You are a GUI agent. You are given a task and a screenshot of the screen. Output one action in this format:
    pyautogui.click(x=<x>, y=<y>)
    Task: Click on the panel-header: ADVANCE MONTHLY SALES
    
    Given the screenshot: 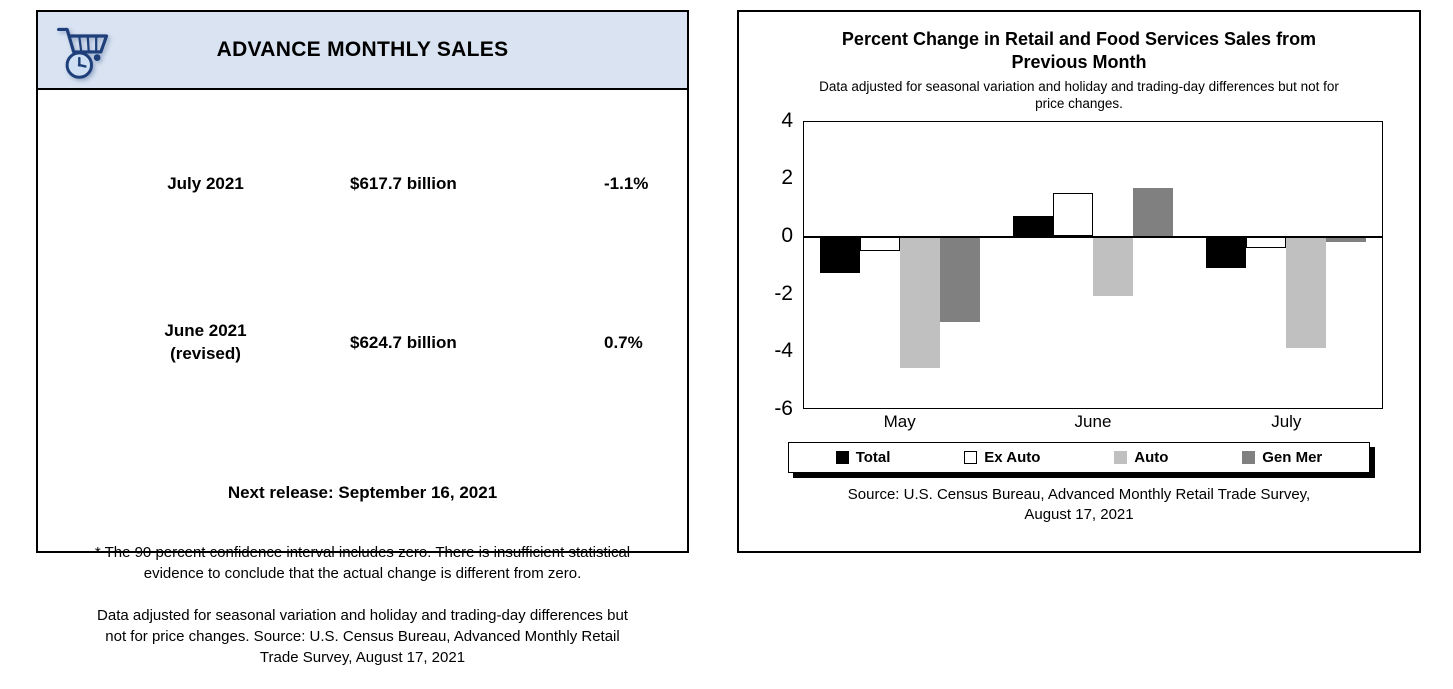 What is the action you would take?
    pyautogui.click(x=362, y=51)
    